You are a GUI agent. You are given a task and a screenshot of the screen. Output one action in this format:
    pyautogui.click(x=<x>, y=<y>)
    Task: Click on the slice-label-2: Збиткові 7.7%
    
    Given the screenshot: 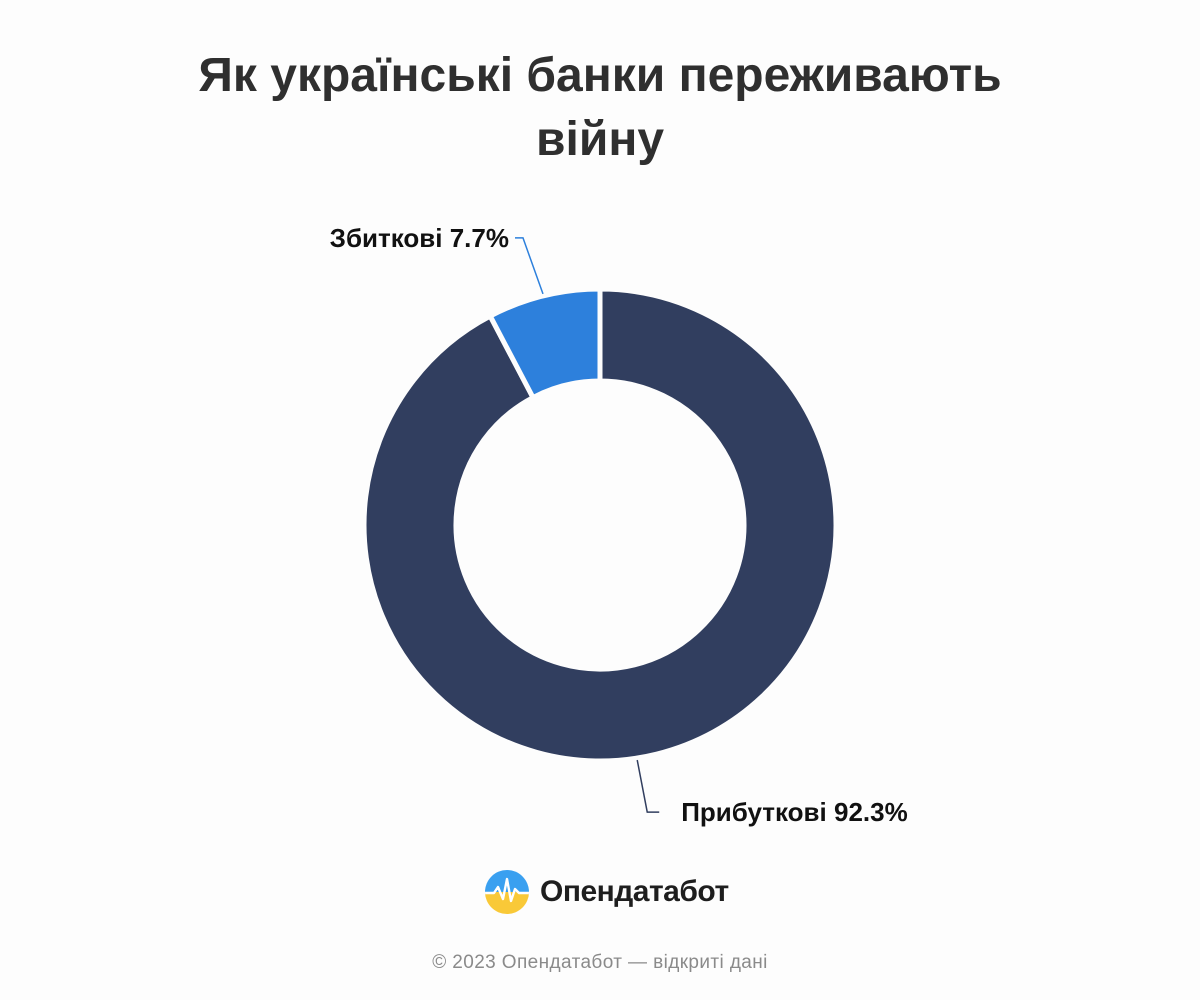 What is the action you would take?
    pyautogui.click(x=419, y=238)
    